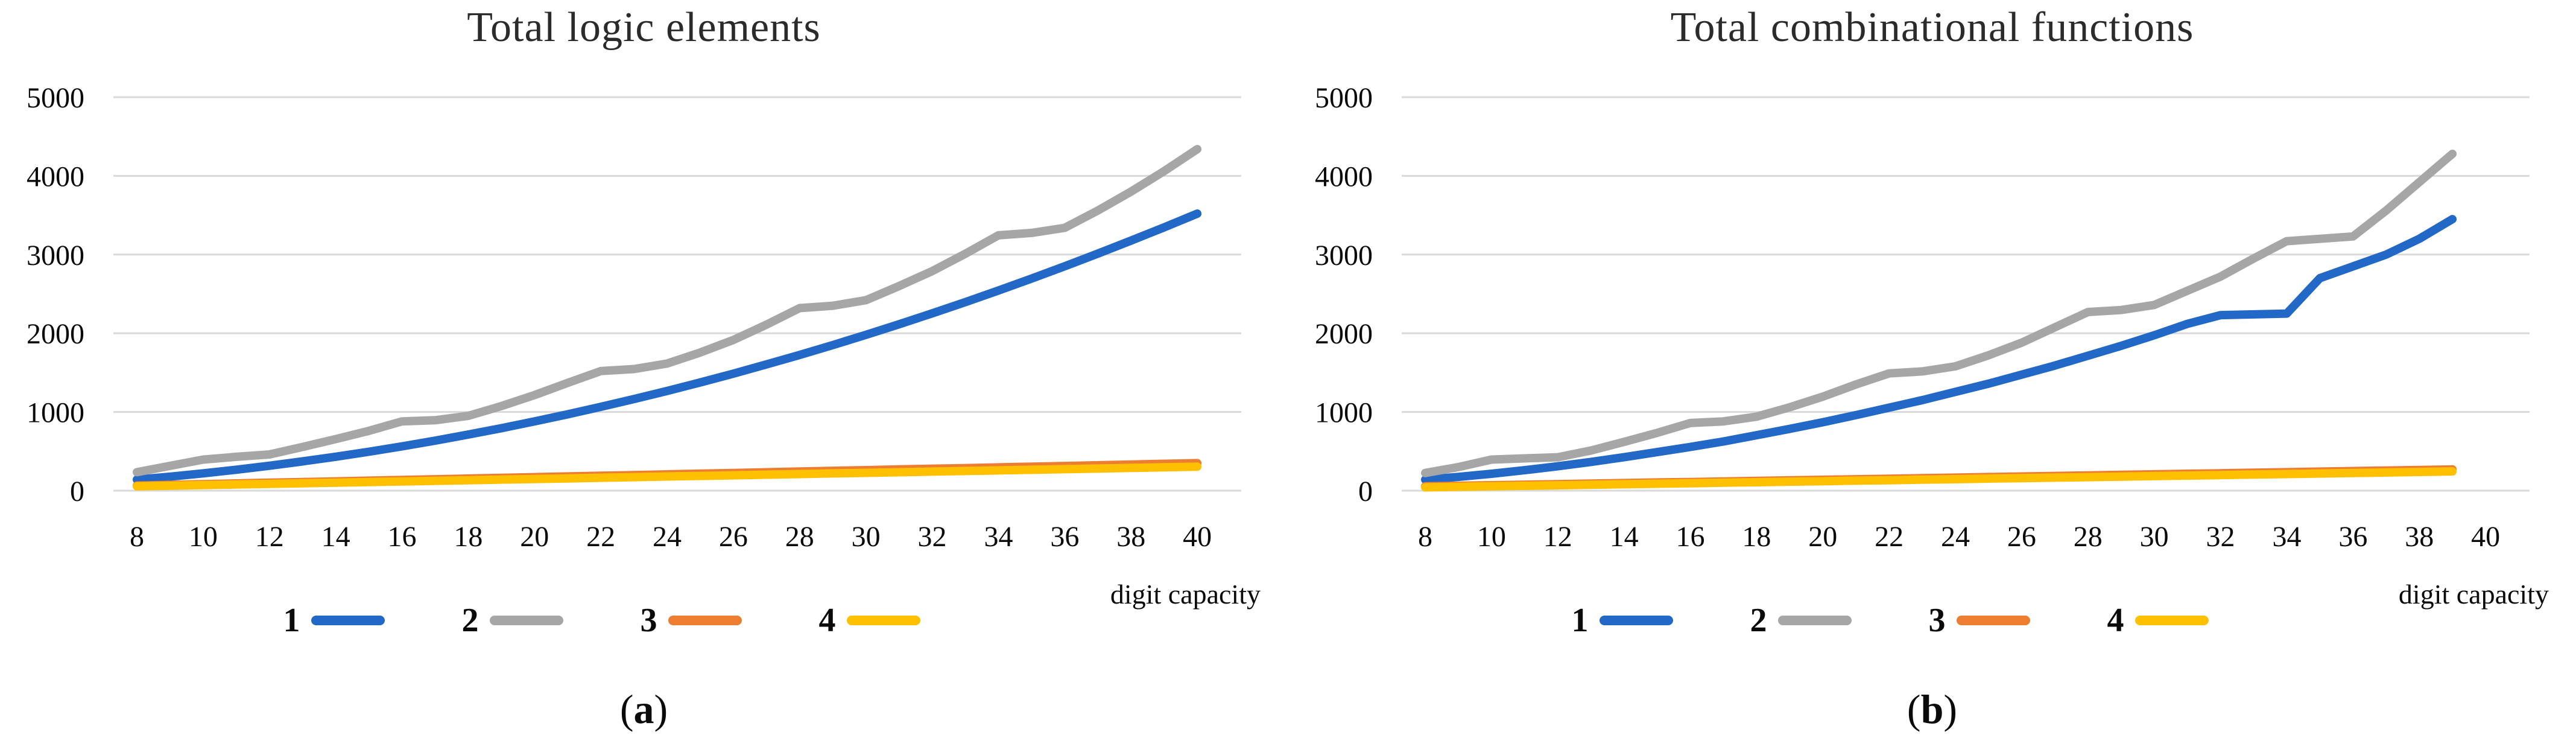  Describe the element at coordinates (1932, 27) in the screenshot. I see `chart-title: Total combinational functions` at that location.